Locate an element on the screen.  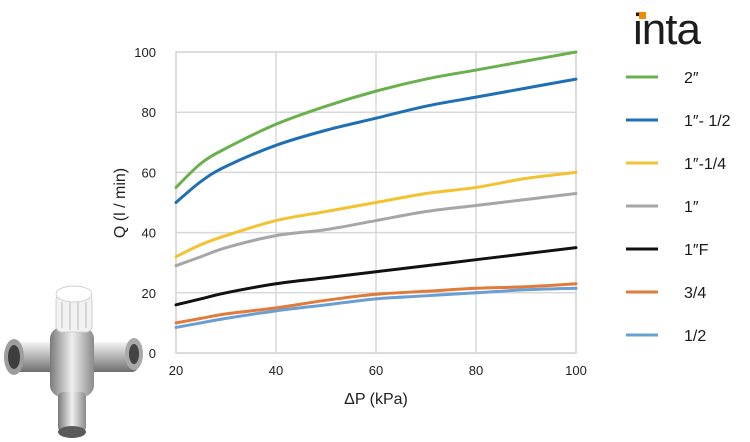
legend-label: 1″- 1/2 is located at coordinates (707, 121).